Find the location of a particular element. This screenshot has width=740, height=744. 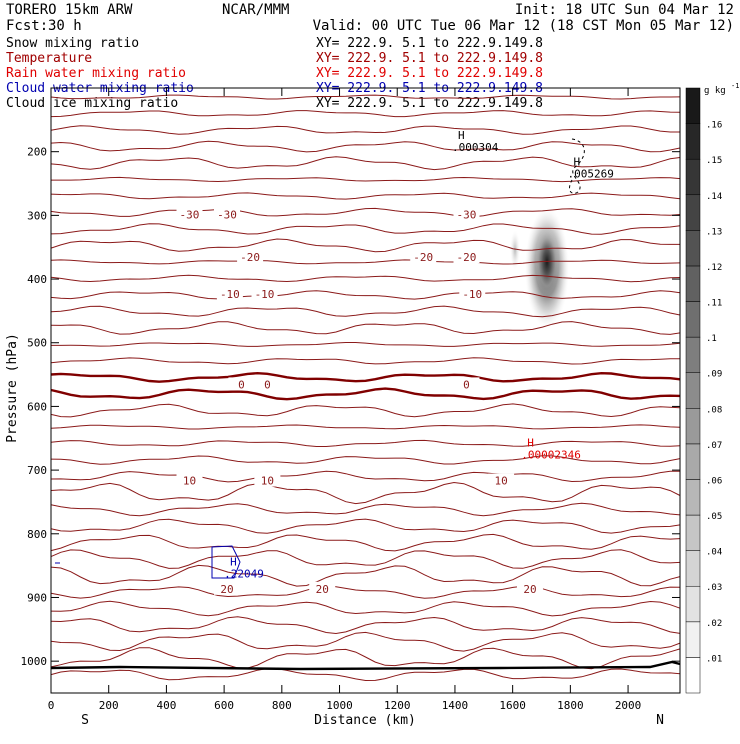

y-tick-label: 1000 is located at coordinates (34, 661).